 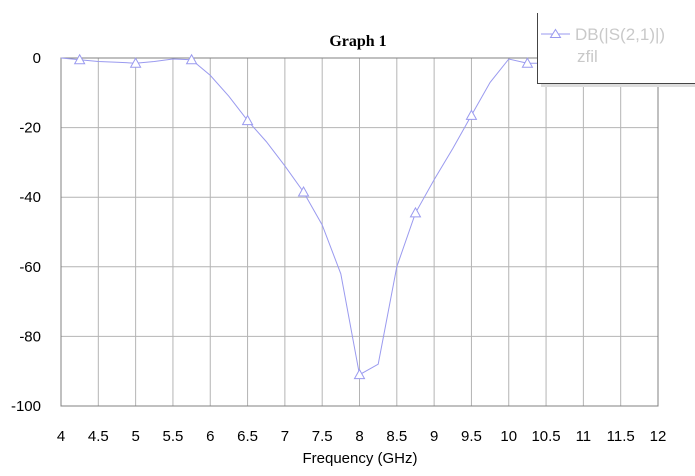 What do you see at coordinates (30, 197) in the screenshot?
I see `y-tick-label: -40` at bounding box center [30, 197].